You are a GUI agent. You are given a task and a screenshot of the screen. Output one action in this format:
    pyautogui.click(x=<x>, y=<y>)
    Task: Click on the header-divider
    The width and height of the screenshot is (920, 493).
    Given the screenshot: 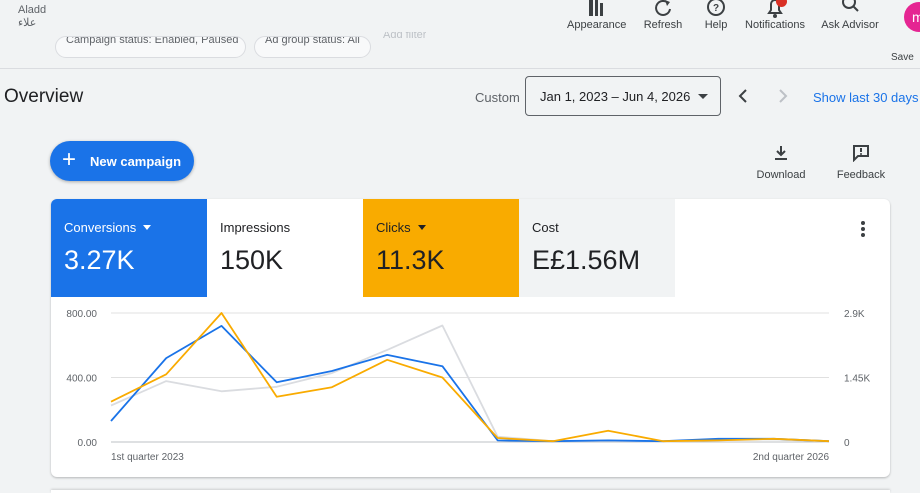 What is the action you would take?
    pyautogui.click(x=460, y=68)
    